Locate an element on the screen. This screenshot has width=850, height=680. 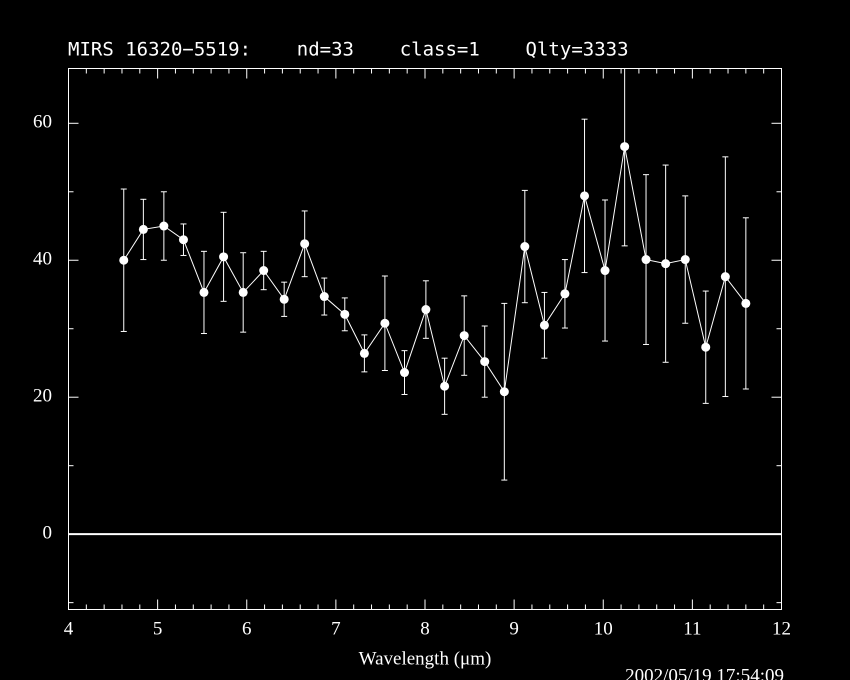
y-tick-label: 20 is located at coordinates (42, 396).